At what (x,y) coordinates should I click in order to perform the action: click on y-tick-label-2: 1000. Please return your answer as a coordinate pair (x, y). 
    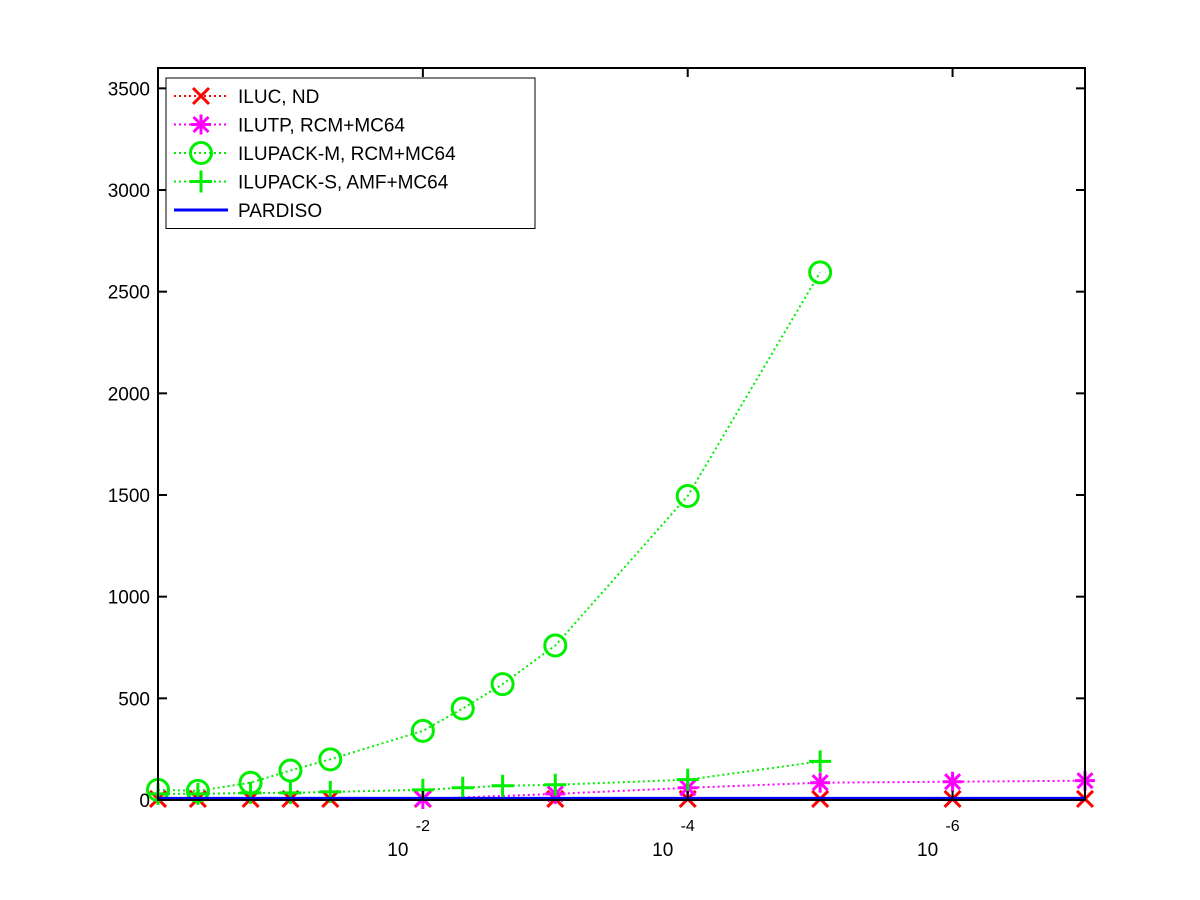
    Looking at the image, I should click on (129, 598).